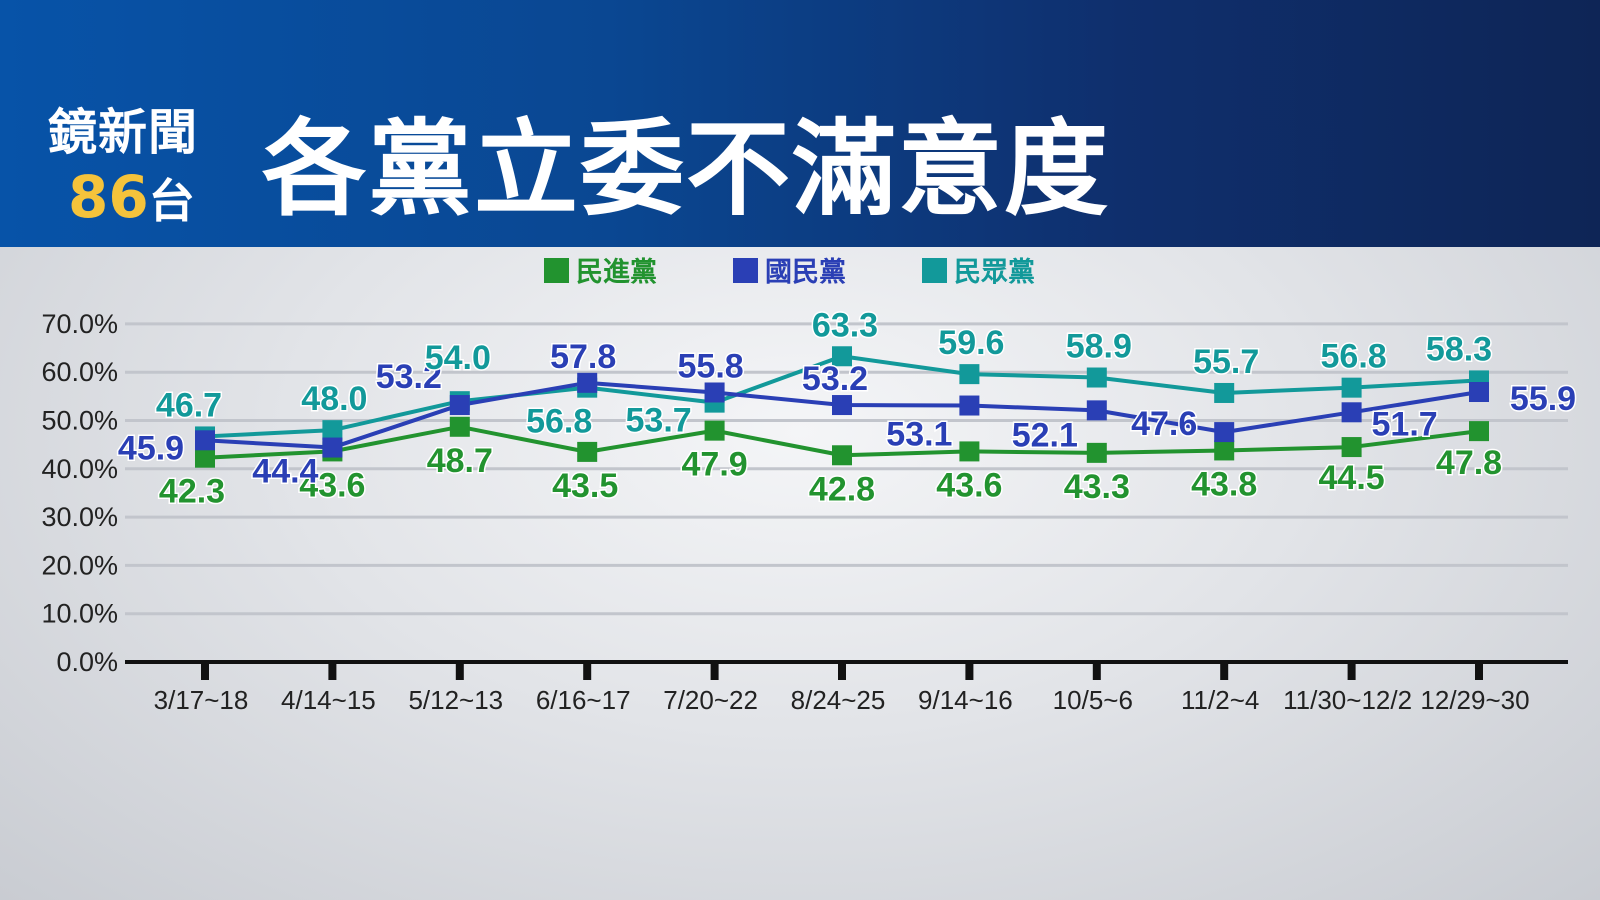 This screenshot has height=900, width=1600. I want to click on data-label: 44.4, so click(285, 472).